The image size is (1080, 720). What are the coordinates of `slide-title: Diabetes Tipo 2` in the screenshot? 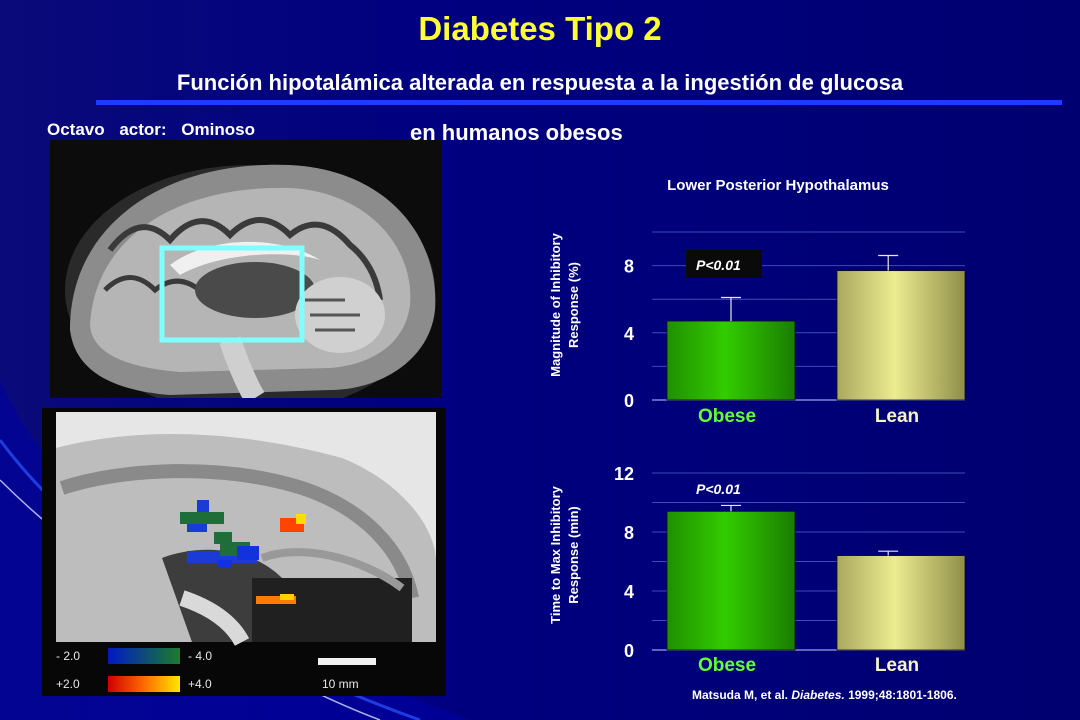 It's located at (540, 28).